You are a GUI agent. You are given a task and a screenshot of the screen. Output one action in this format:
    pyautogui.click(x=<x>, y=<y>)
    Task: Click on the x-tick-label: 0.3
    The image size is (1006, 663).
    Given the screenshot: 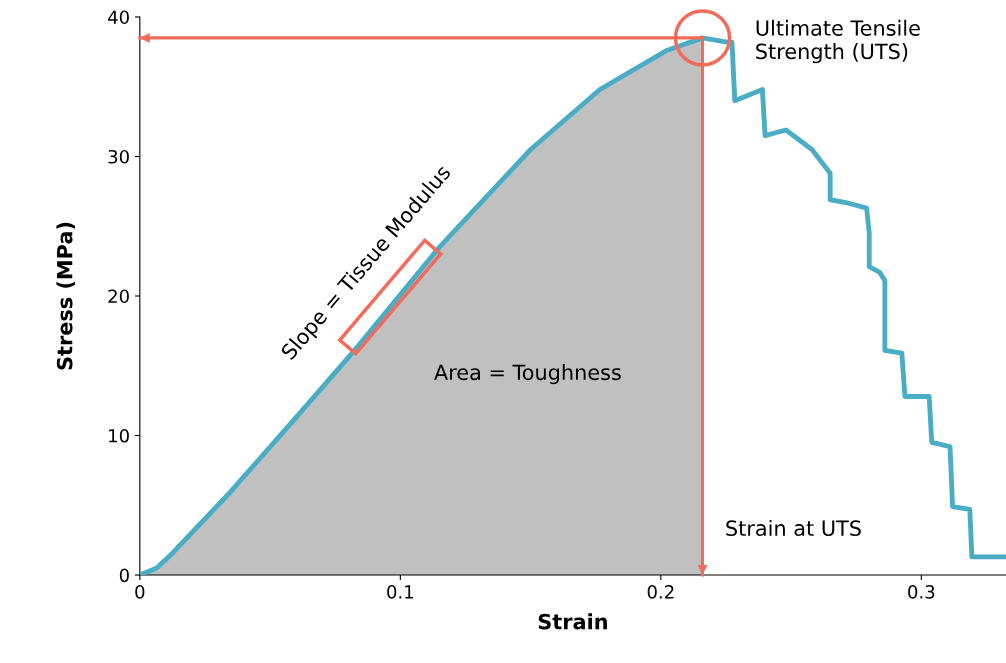 What is the action you would take?
    pyautogui.click(x=921, y=592)
    